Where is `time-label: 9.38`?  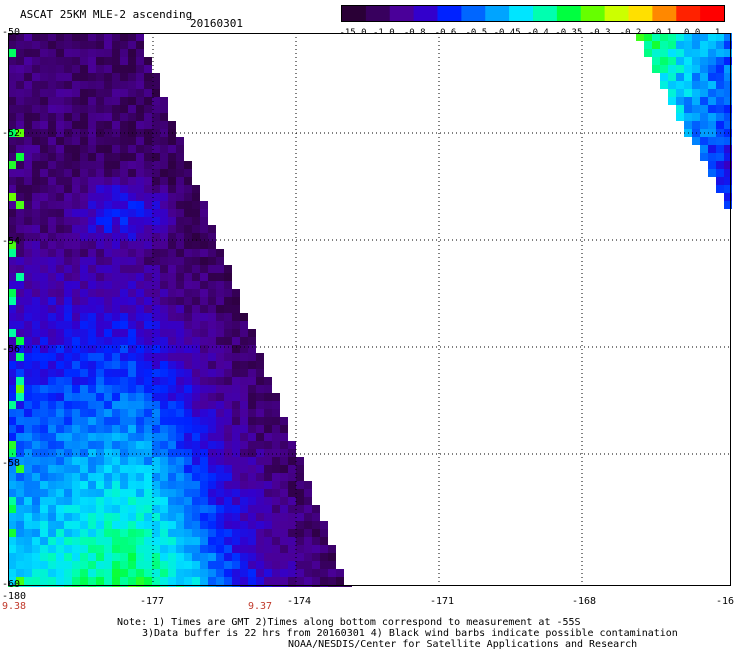
time-label: 9.38 is located at coordinates (14, 606).